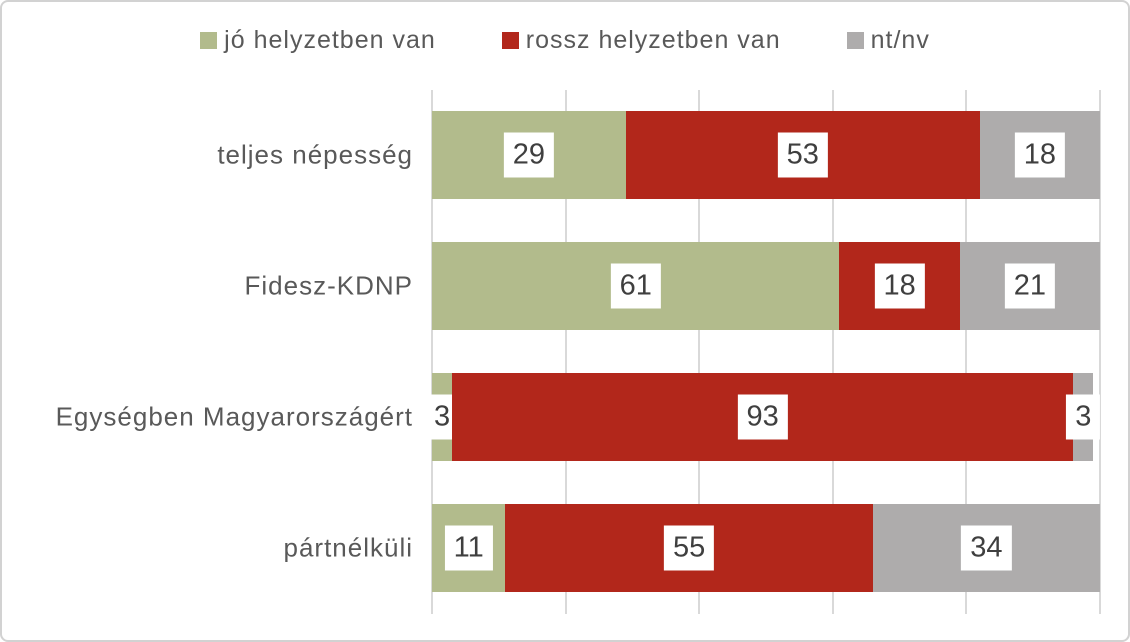  I want to click on bar-row: 61 18 21, so click(766, 286).